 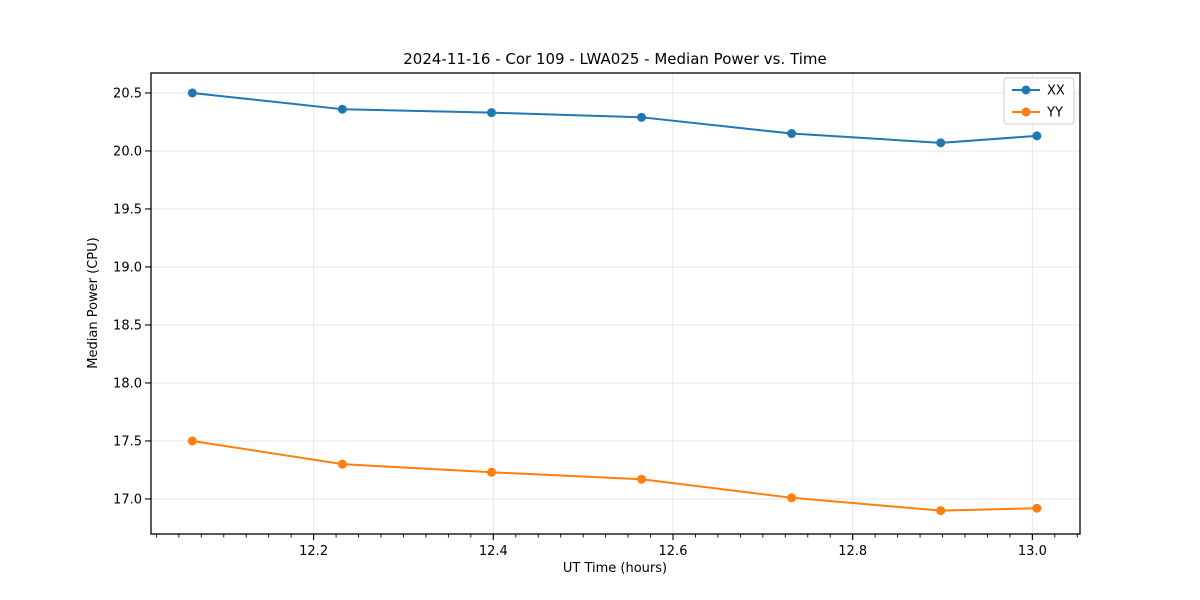 What do you see at coordinates (1026, 90) in the screenshot?
I see `legend-marker-XX` at bounding box center [1026, 90].